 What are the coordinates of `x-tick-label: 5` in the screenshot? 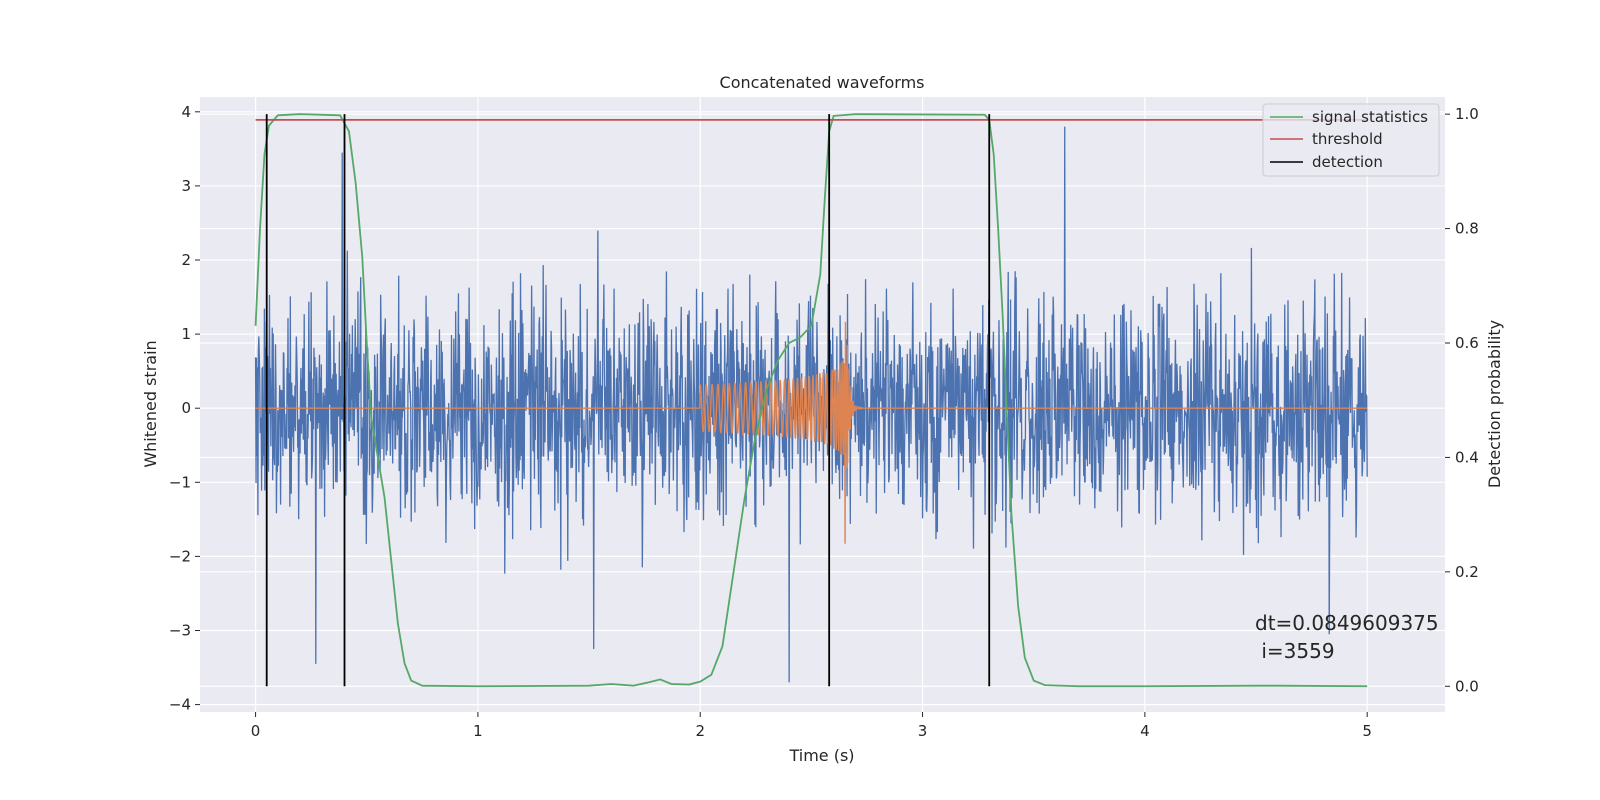 It's located at (1367, 731).